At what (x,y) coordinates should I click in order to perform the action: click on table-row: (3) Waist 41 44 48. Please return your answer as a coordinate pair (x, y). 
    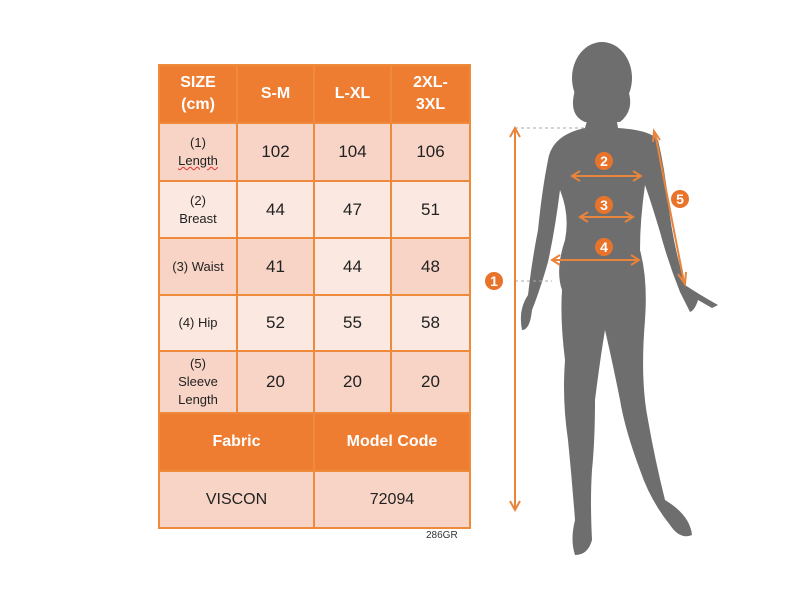
    Looking at the image, I should click on (314, 266).